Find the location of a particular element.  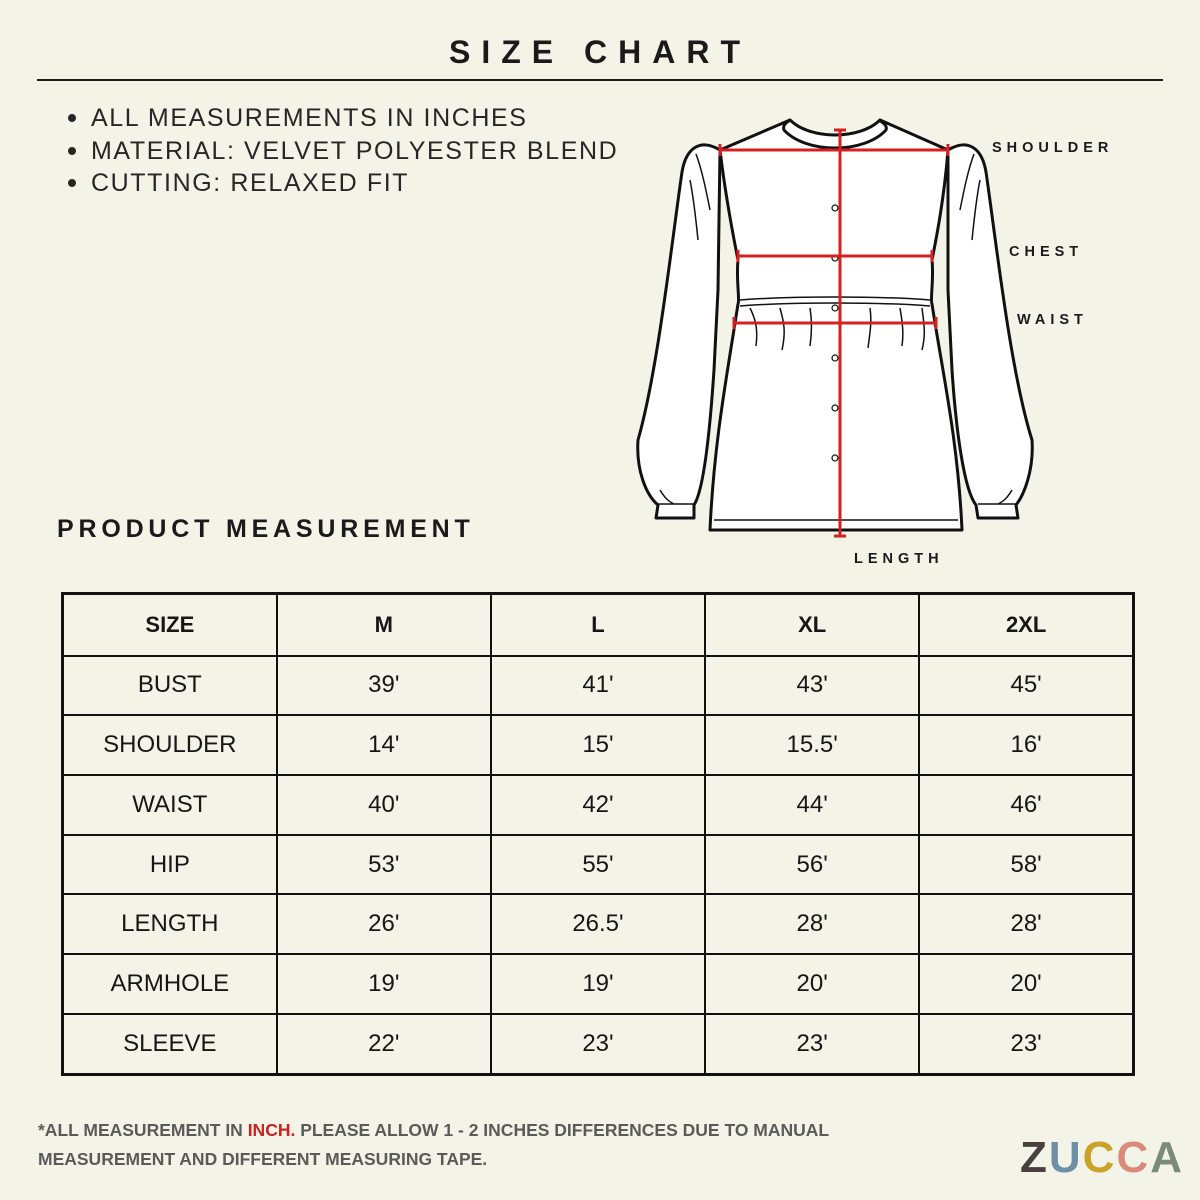

table-cell: 42' is located at coordinates (598, 804).